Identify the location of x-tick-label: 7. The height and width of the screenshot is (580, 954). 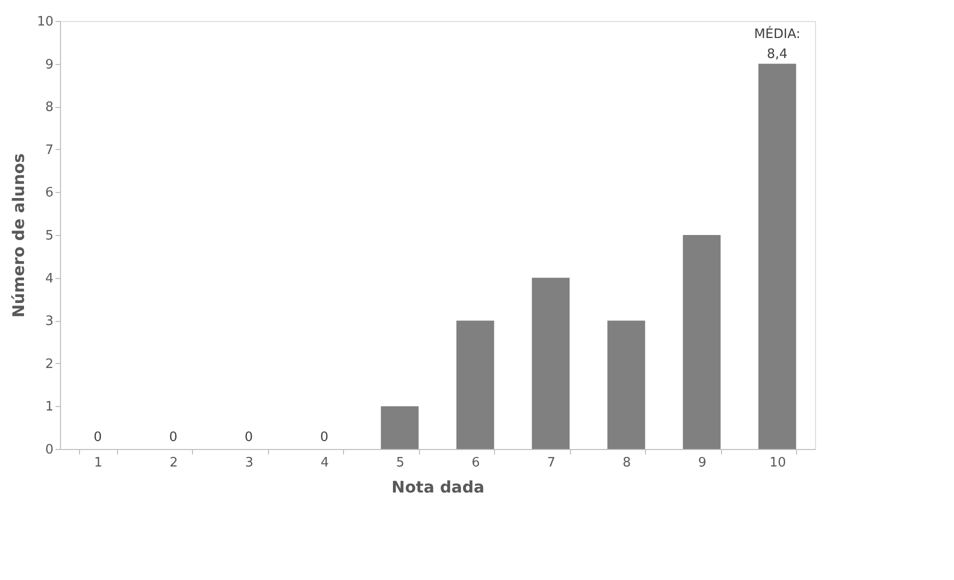
(551, 463).